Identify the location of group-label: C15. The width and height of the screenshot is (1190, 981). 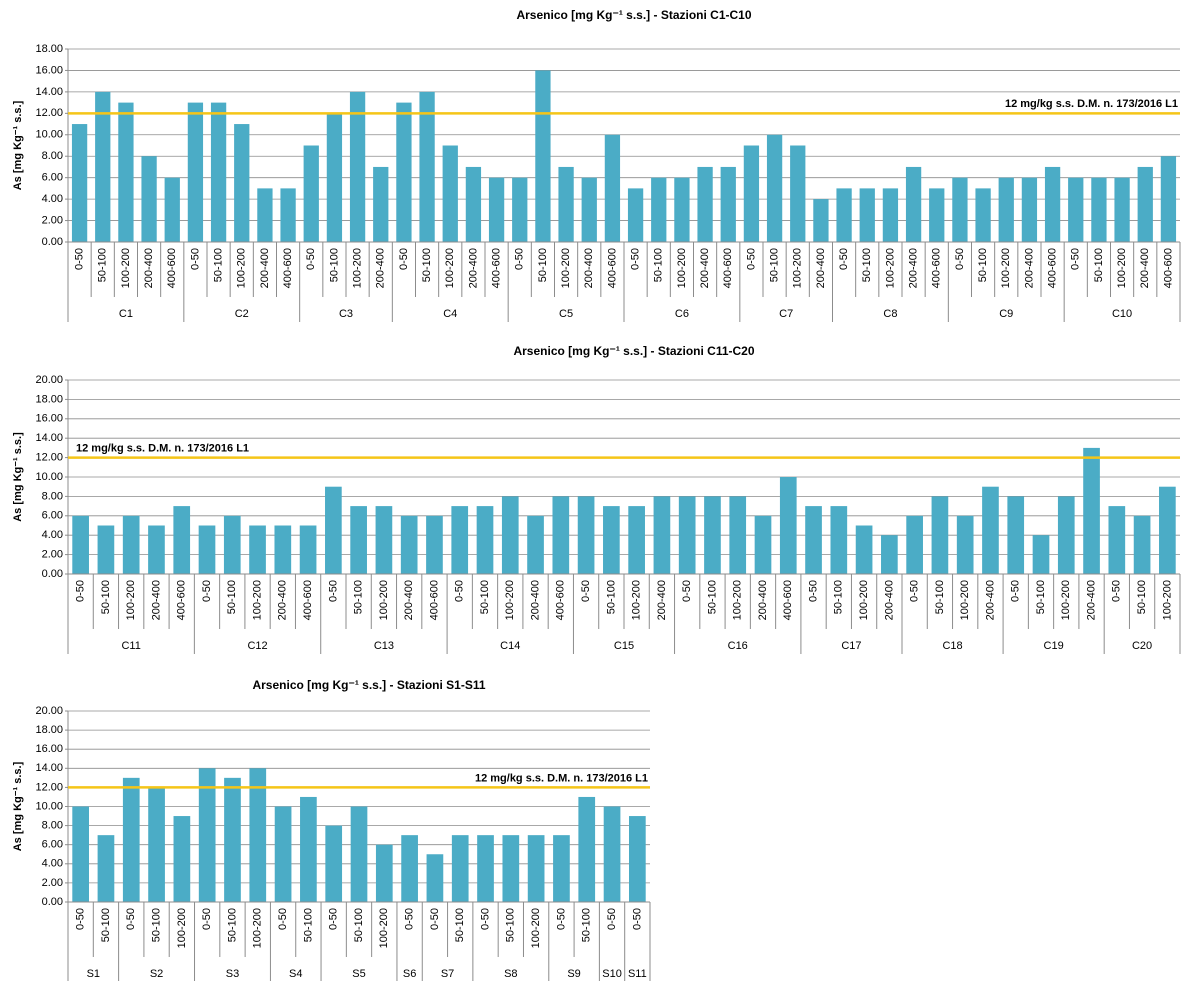
(624, 646).